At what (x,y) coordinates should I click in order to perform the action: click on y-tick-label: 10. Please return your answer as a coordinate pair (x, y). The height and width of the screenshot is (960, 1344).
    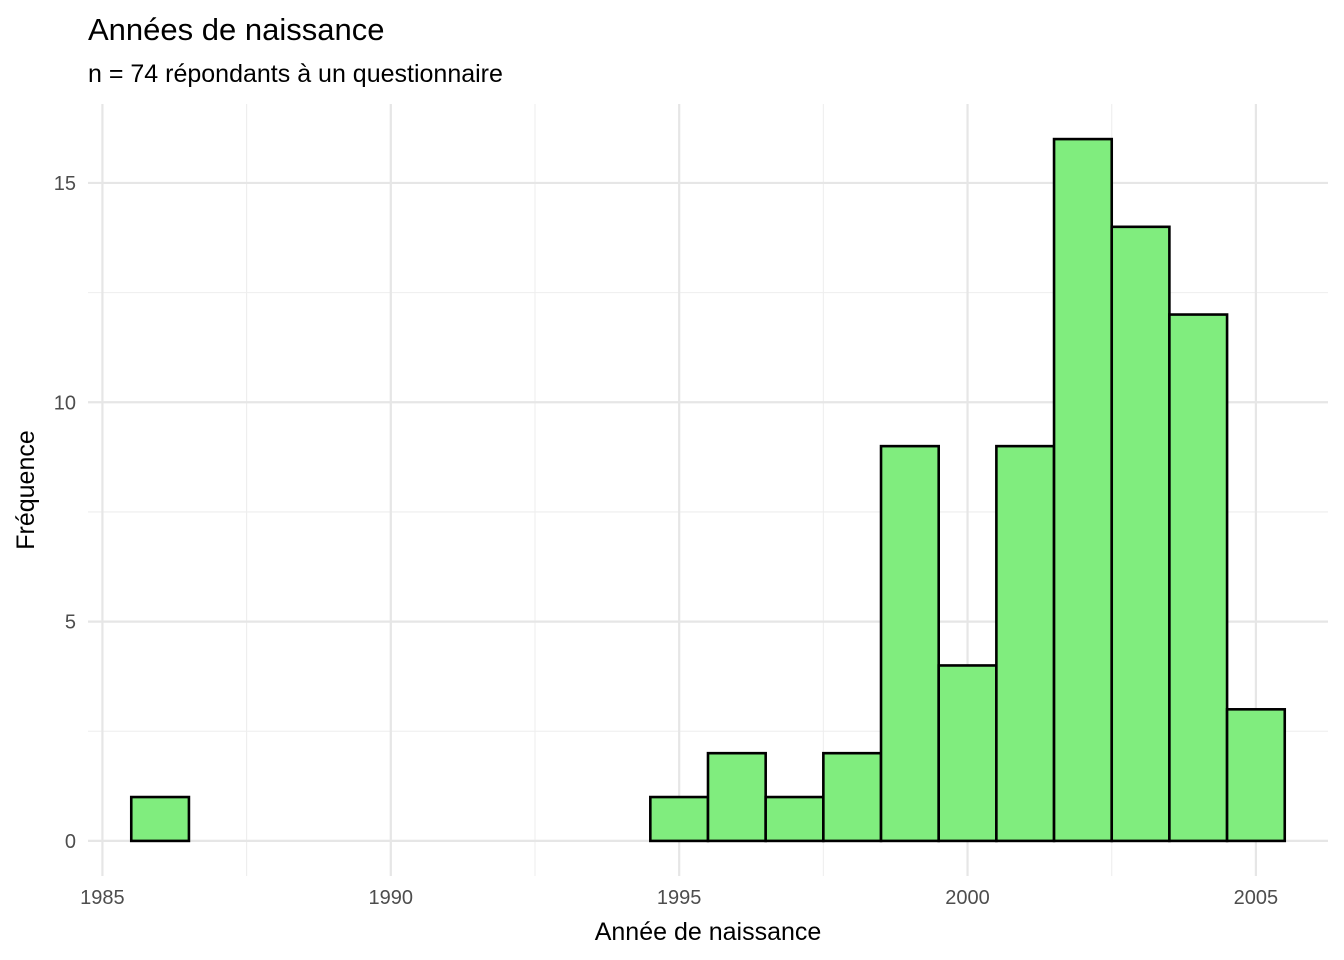
    Looking at the image, I should click on (65, 403).